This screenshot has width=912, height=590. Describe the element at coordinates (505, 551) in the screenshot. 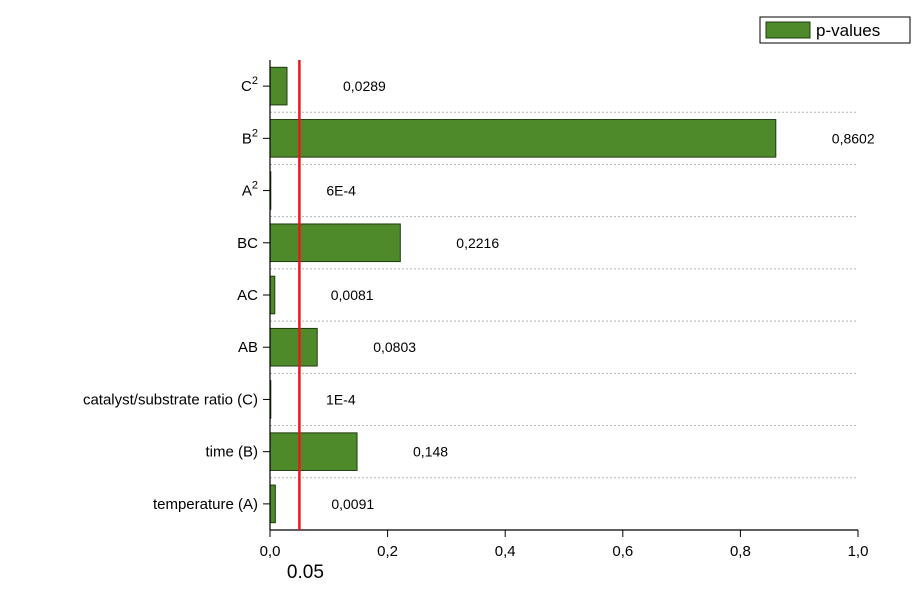

I see `x-tick-label: 0,4` at that location.